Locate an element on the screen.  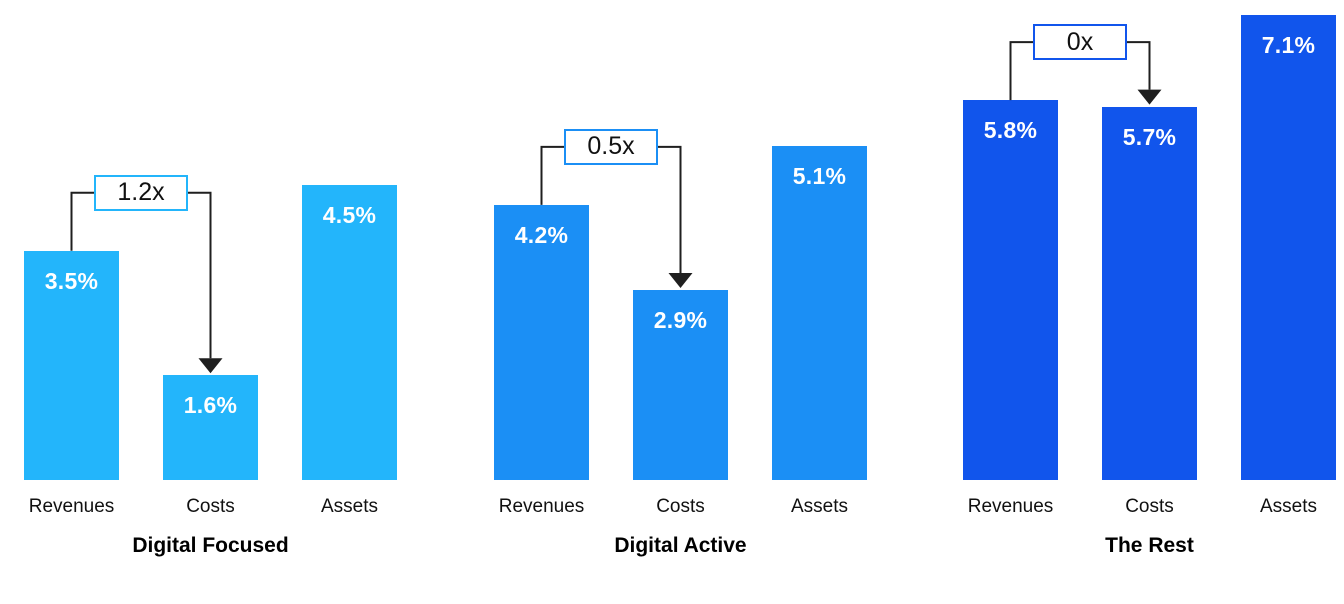
value-label: 5.1% is located at coordinates (819, 175).